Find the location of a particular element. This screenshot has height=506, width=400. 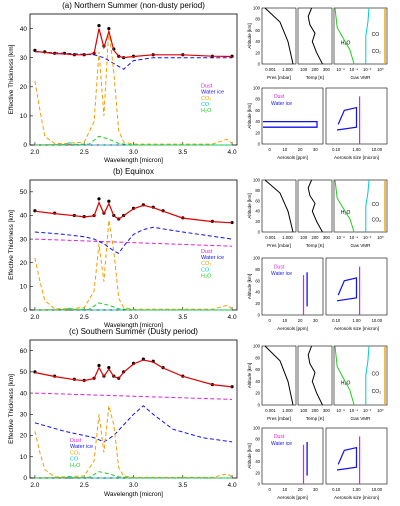

y-tick-label: 30 is located at coordinates (24, 415).